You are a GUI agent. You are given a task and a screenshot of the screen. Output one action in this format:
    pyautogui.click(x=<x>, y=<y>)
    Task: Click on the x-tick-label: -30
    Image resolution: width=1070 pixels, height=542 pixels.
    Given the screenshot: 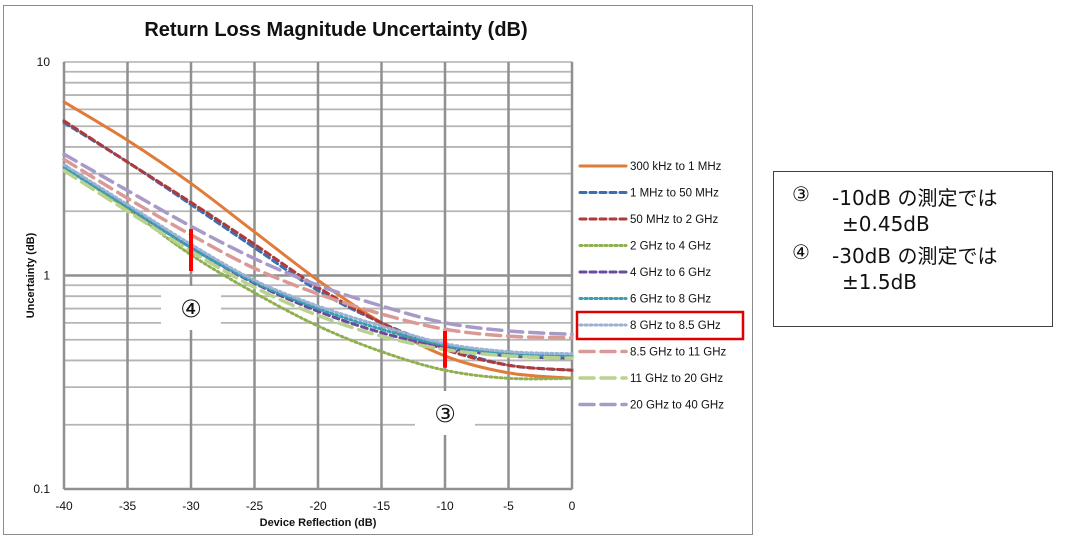 What is the action you would take?
    pyautogui.click(x=191, y=506)
    